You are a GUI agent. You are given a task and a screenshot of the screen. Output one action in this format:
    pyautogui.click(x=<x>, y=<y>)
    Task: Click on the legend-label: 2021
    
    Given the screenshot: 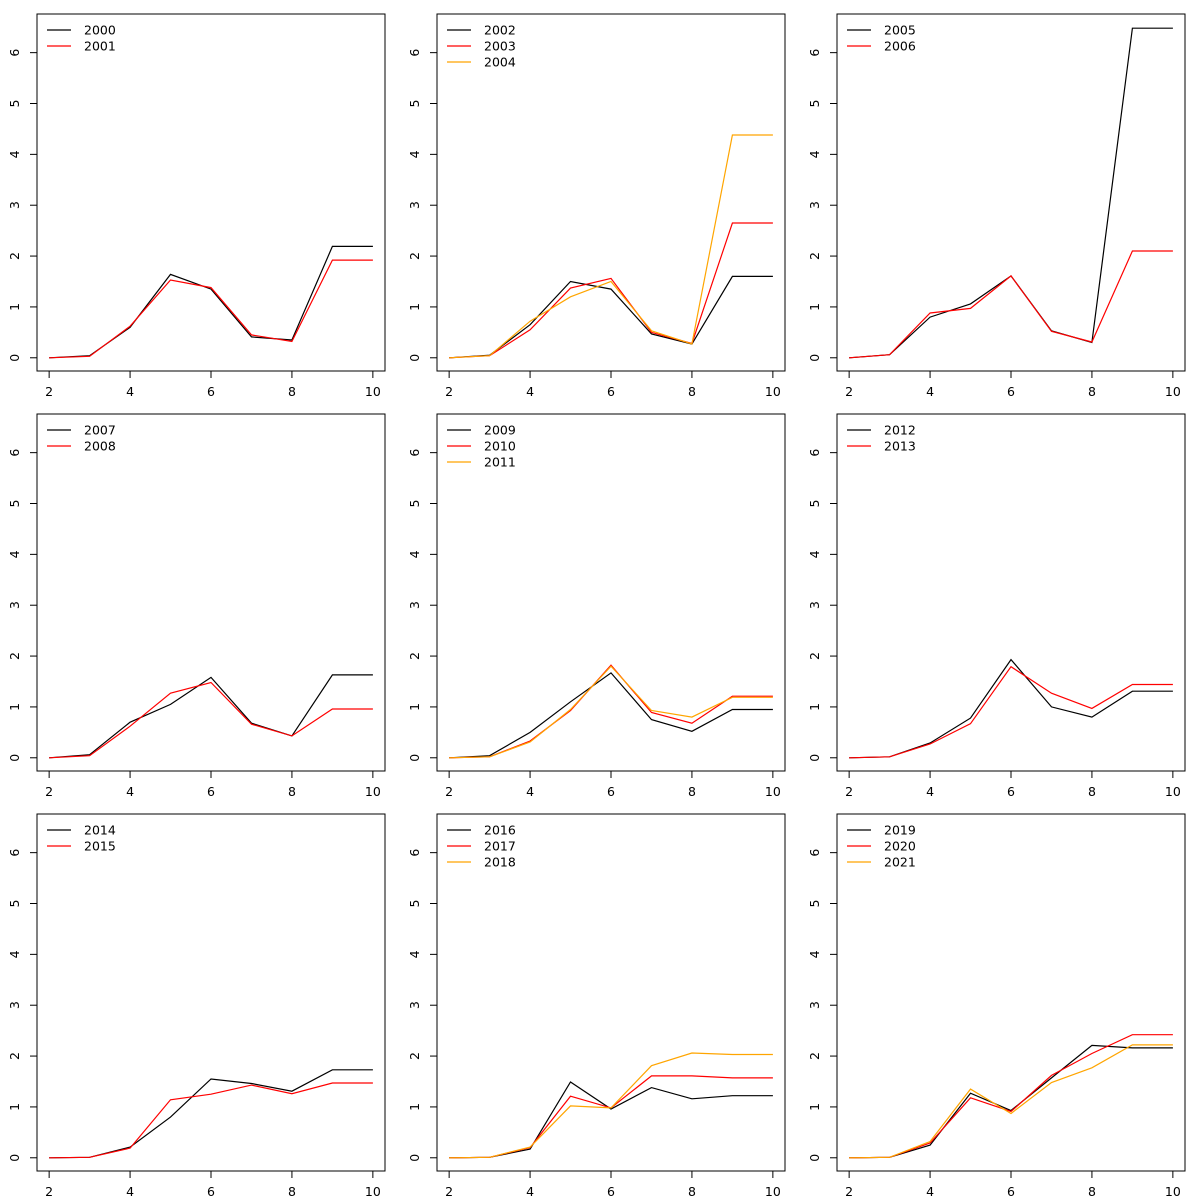 What is the action you would take?
    pyautogui.click(x=900, y=862)
    